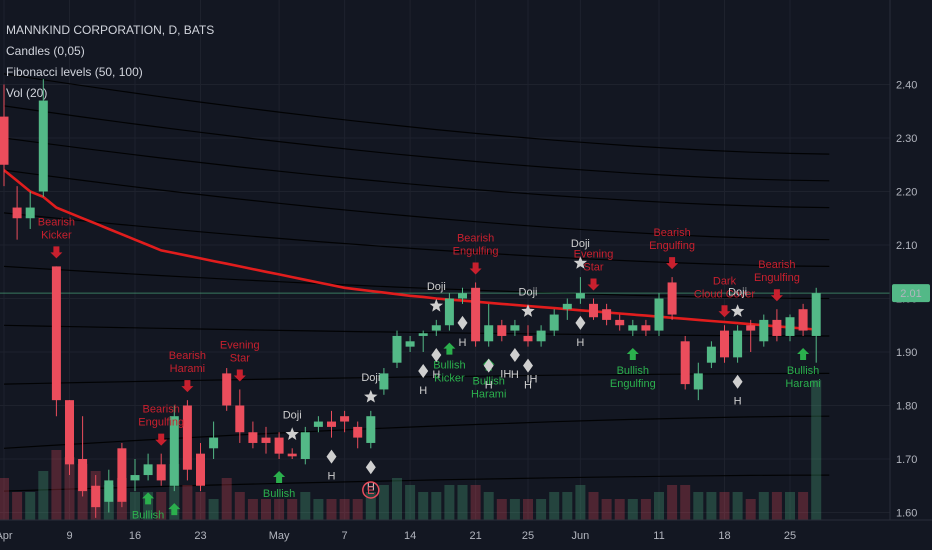 The height and width of the screenshot is (550, 932). I want to click on bullish-pattern-label: Bullish, so click(449, 366).